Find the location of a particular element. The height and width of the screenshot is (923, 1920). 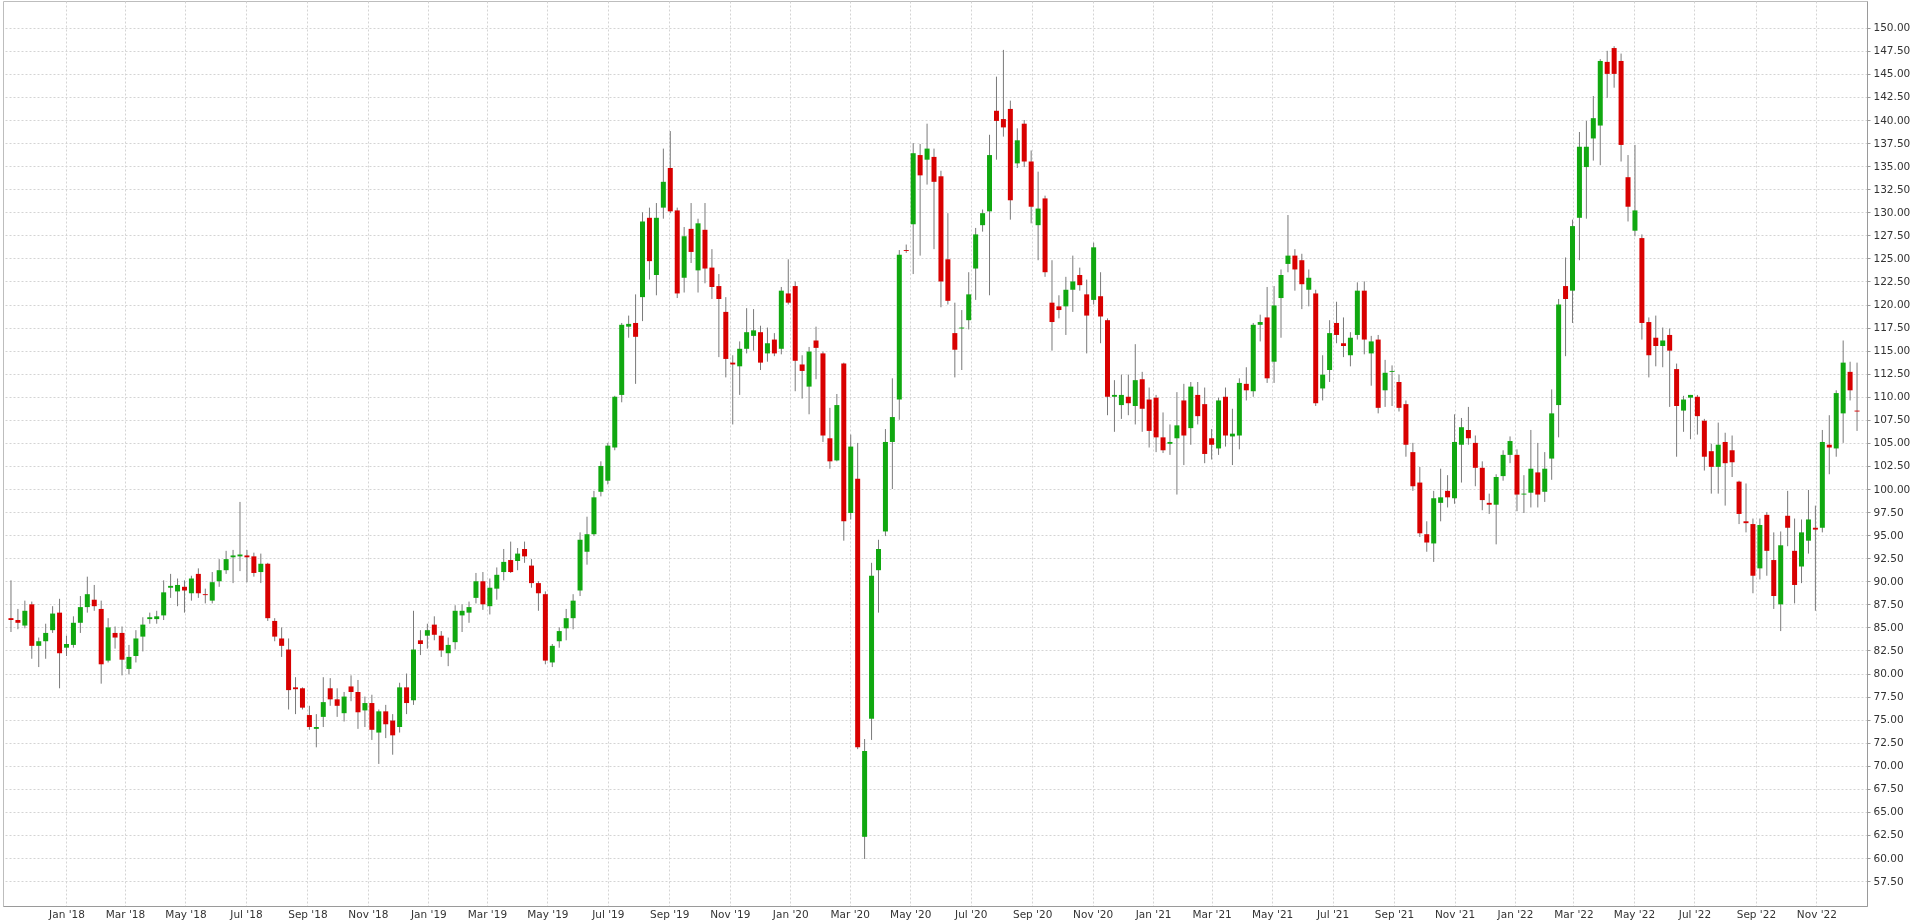

x-tick-label: Sep '22 is located at coordinates (1756, 913).